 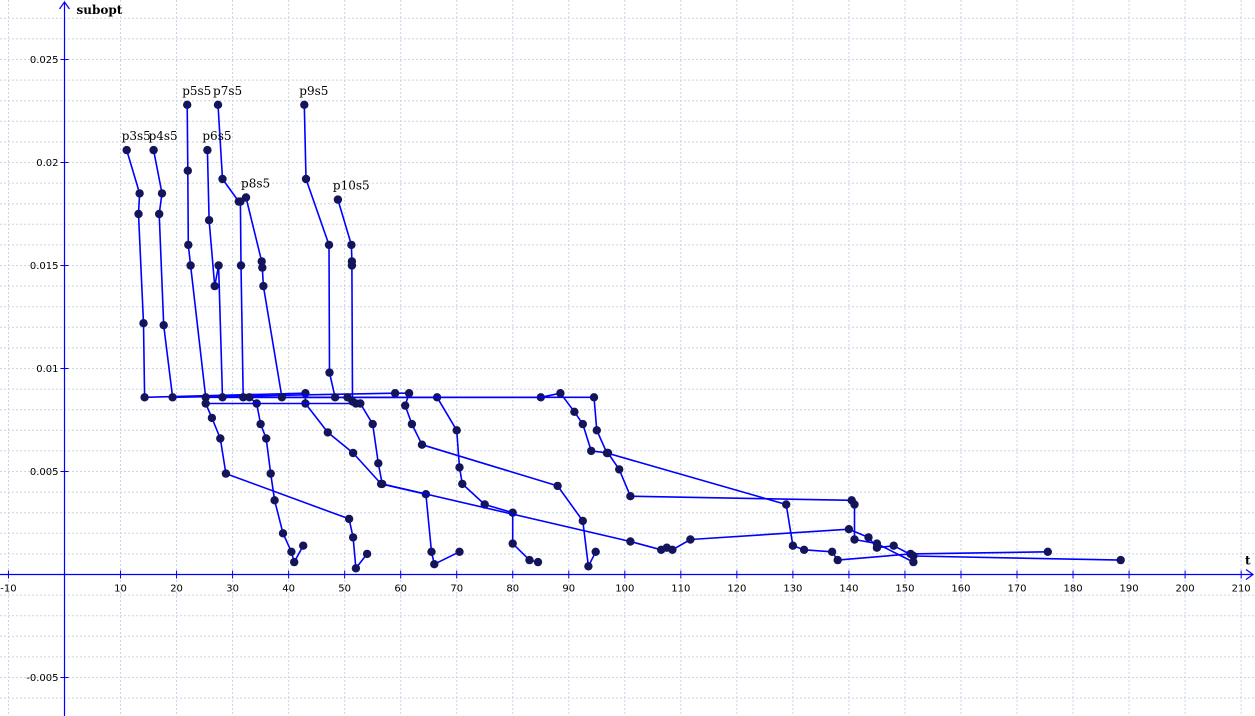 I want to click on y-axis-title: subopt, so click(x=100, y=10).